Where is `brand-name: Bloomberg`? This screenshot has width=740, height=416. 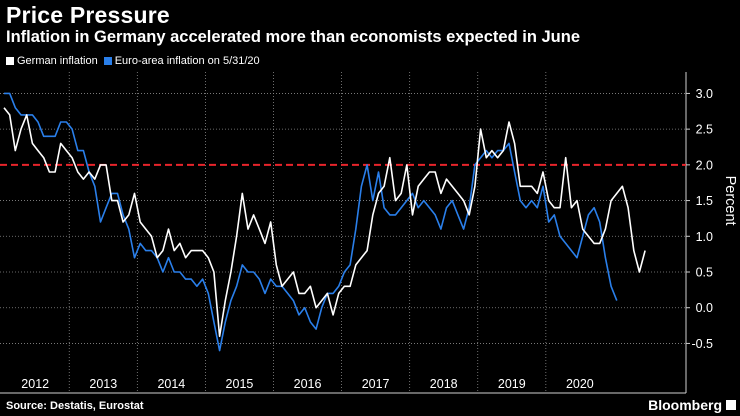
brand-name: Bloomberg is located at coordinates (685, 405).